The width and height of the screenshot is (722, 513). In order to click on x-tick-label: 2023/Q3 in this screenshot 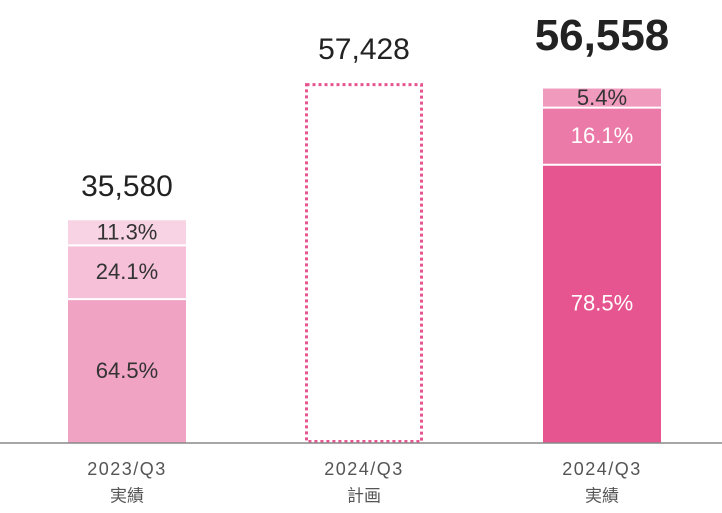, I will do `click(127, 469)`.